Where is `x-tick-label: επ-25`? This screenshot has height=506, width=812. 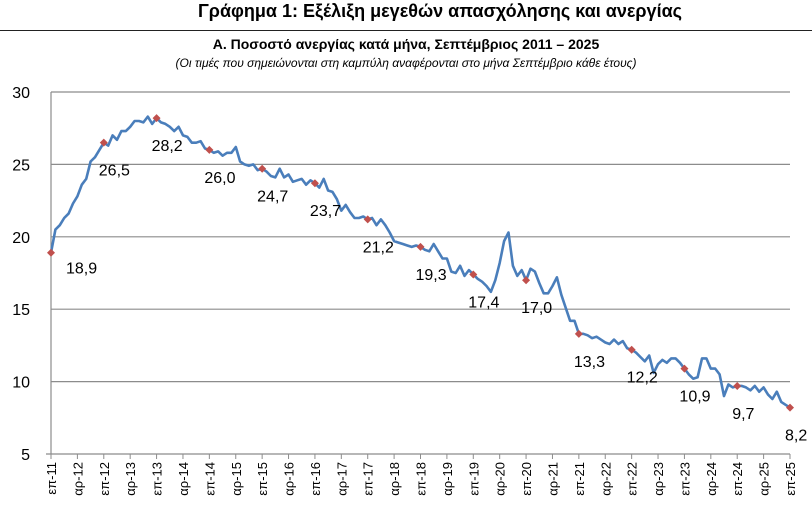 x-tick-label: επ-25 is located at coordinates (790, 479).